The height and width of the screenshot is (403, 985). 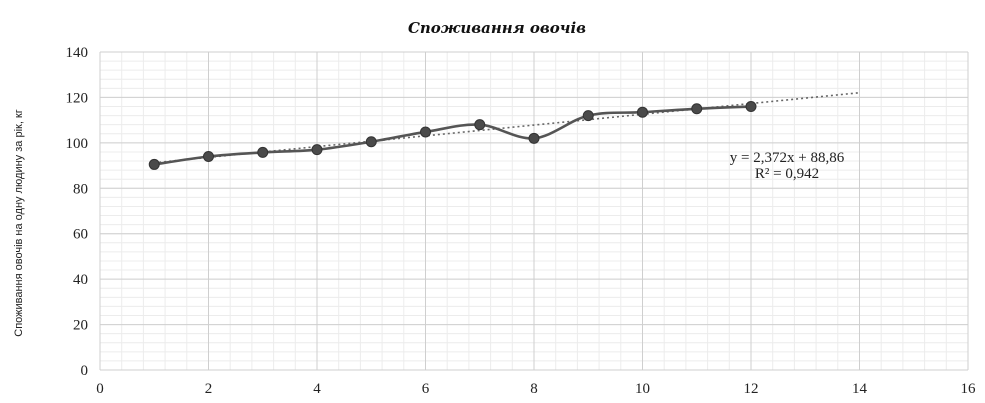 I want to click on x-tick-label: 8, so click(x=534, y=389).